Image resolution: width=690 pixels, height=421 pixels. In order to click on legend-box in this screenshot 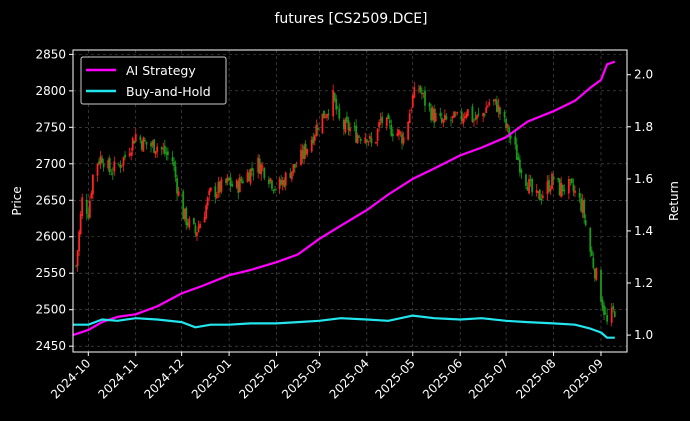, I will do `click(153, 80)`.